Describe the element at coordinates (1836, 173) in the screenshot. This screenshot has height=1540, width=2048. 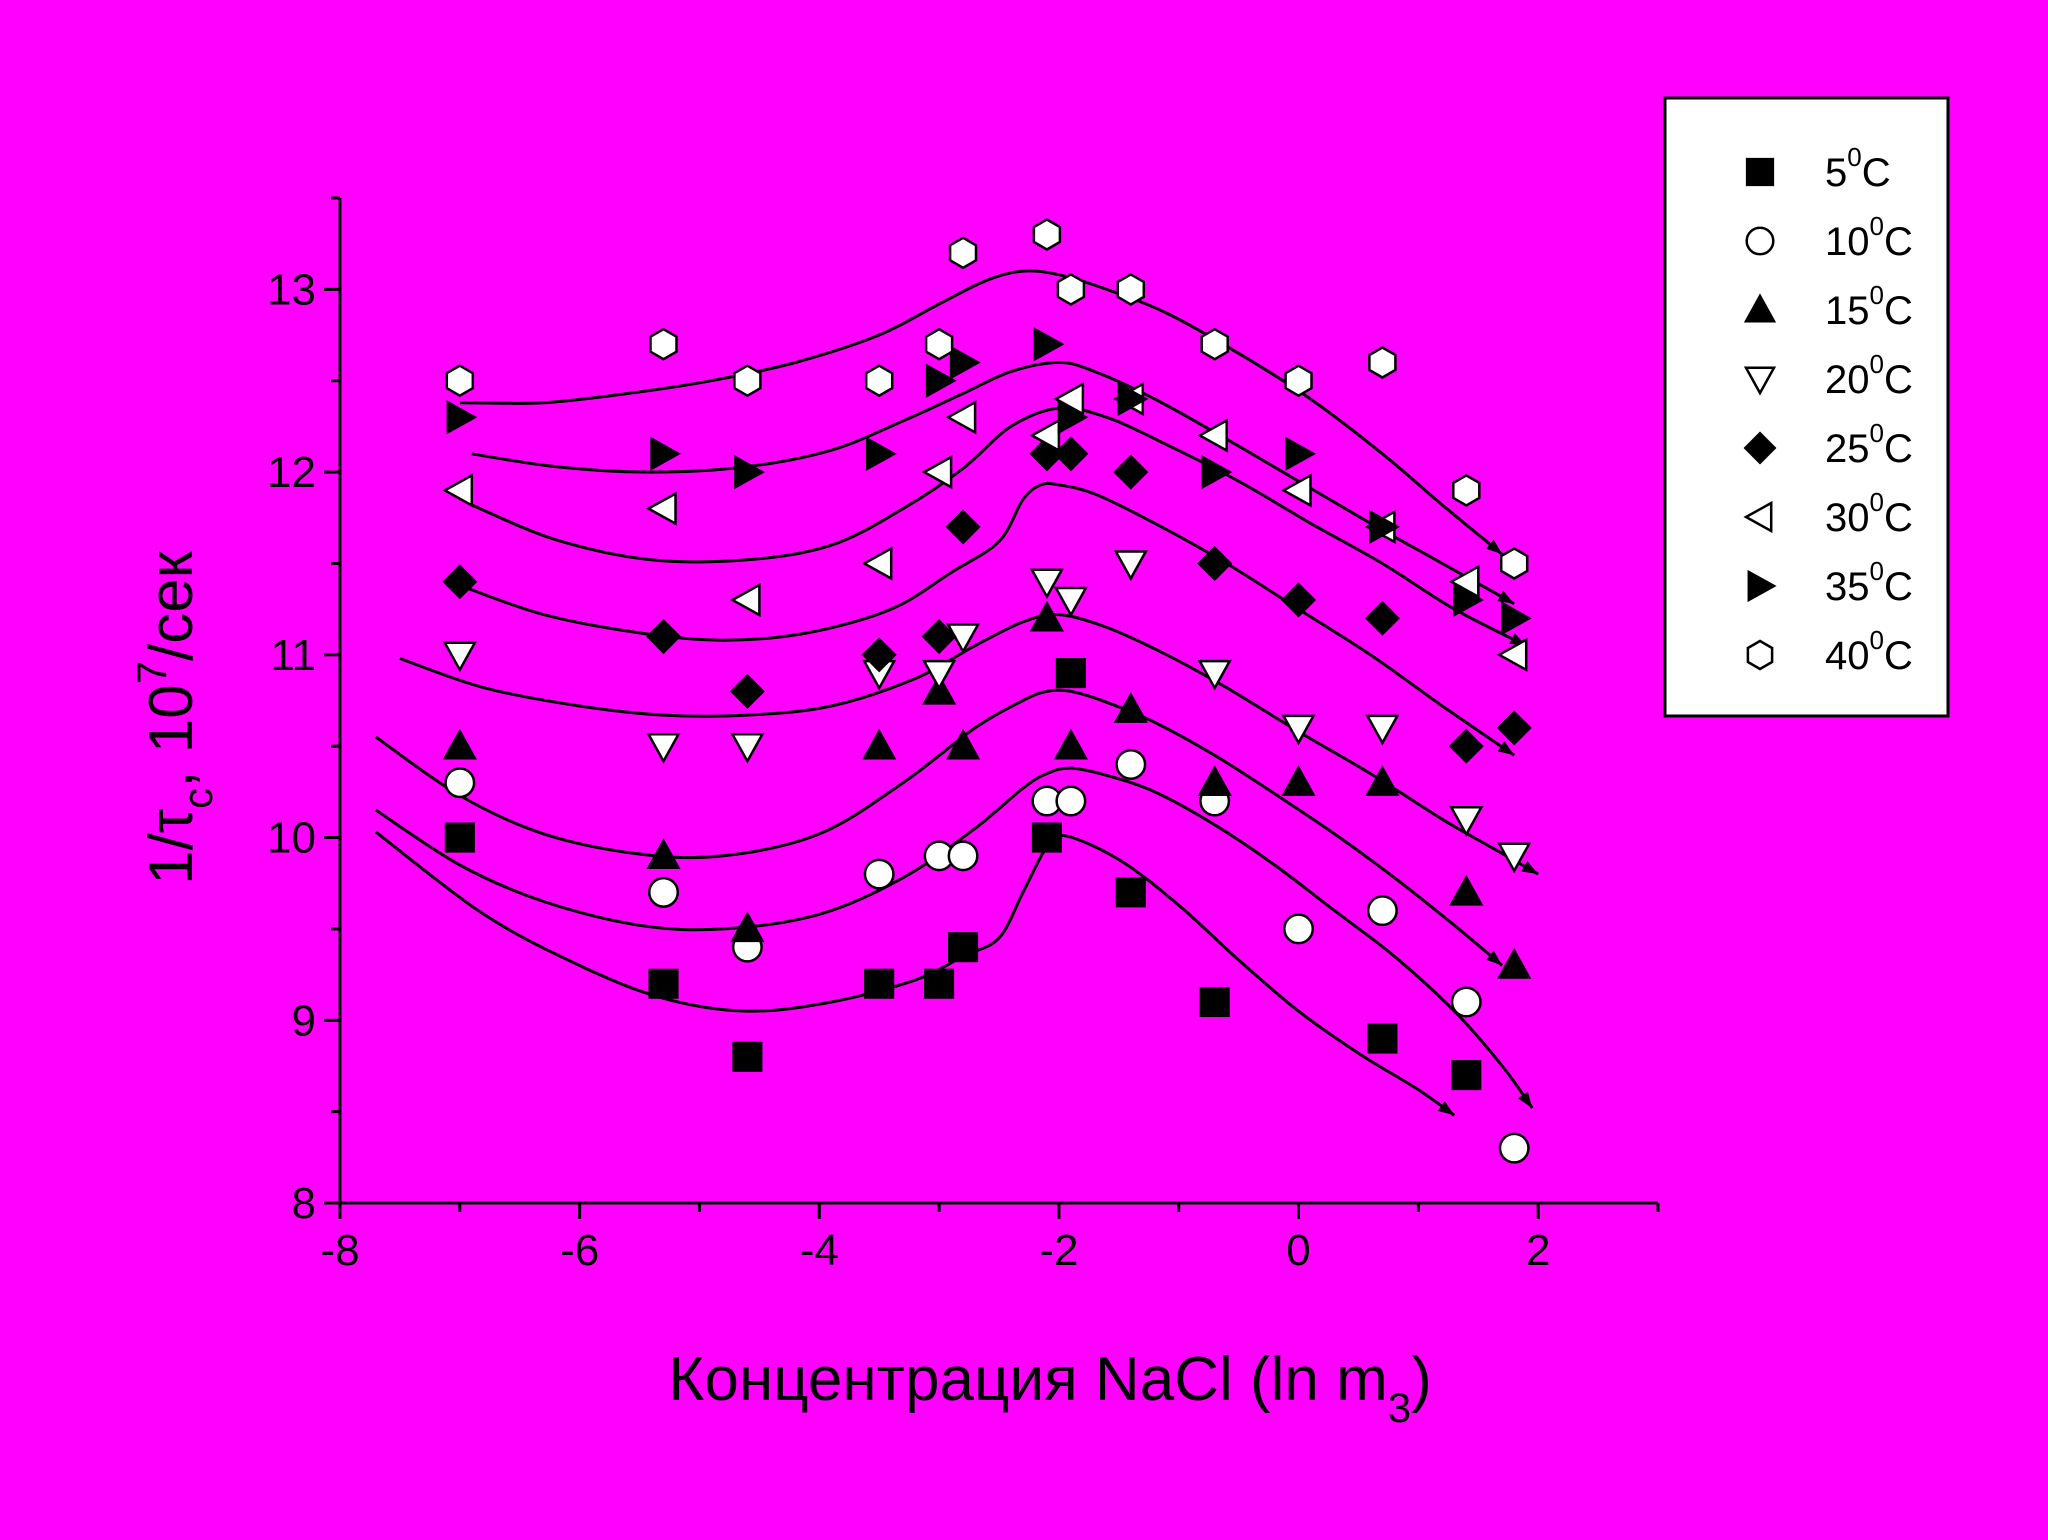
I see `legend-label-value: 5` at that location.